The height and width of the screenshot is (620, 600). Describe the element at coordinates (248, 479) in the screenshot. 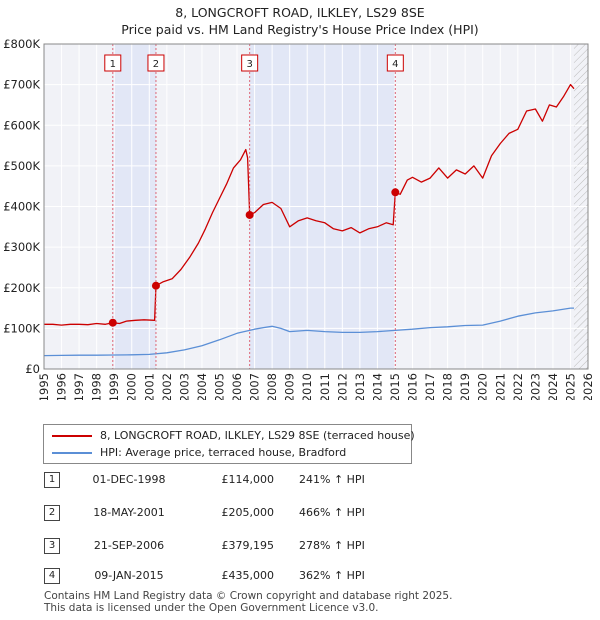

I see `transaction-price: £114,000` at that location.